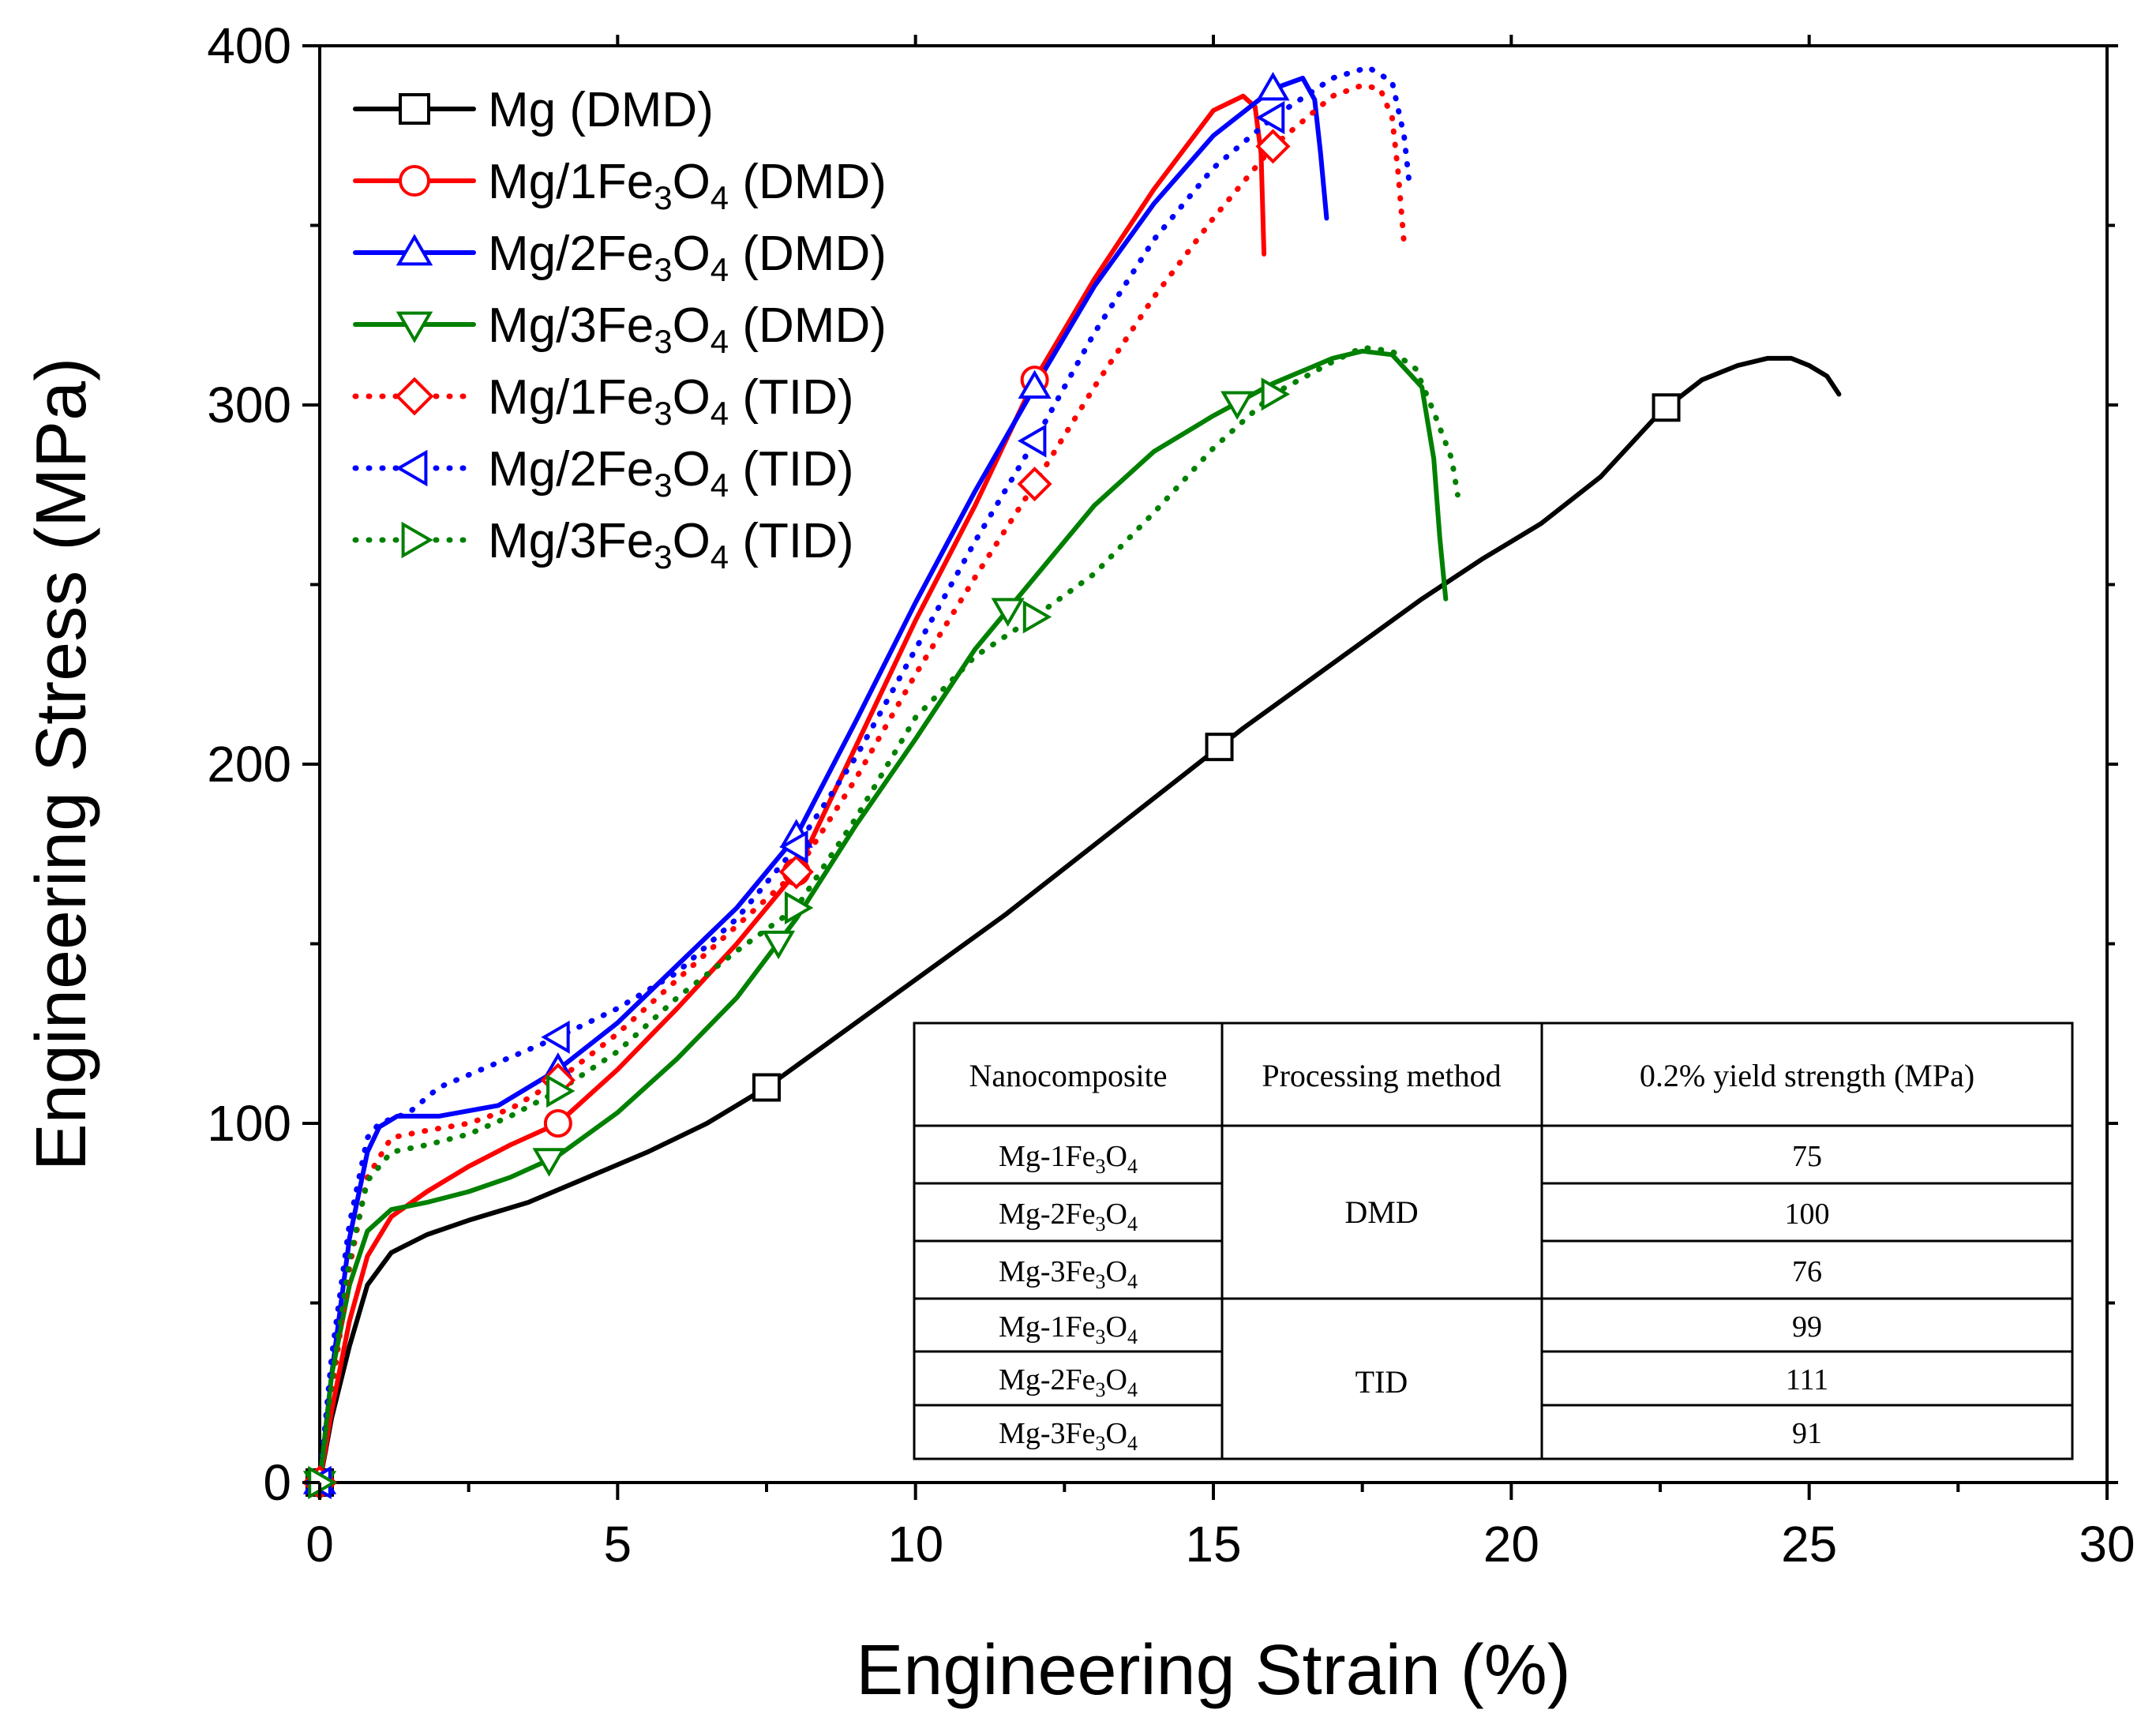 Image resolution: width=2156 pixels, height=1732 pixels. Describe the element at coordinates (1807, 1156) in the screenshot. I see `table-row-0-yield: 75` at that location.